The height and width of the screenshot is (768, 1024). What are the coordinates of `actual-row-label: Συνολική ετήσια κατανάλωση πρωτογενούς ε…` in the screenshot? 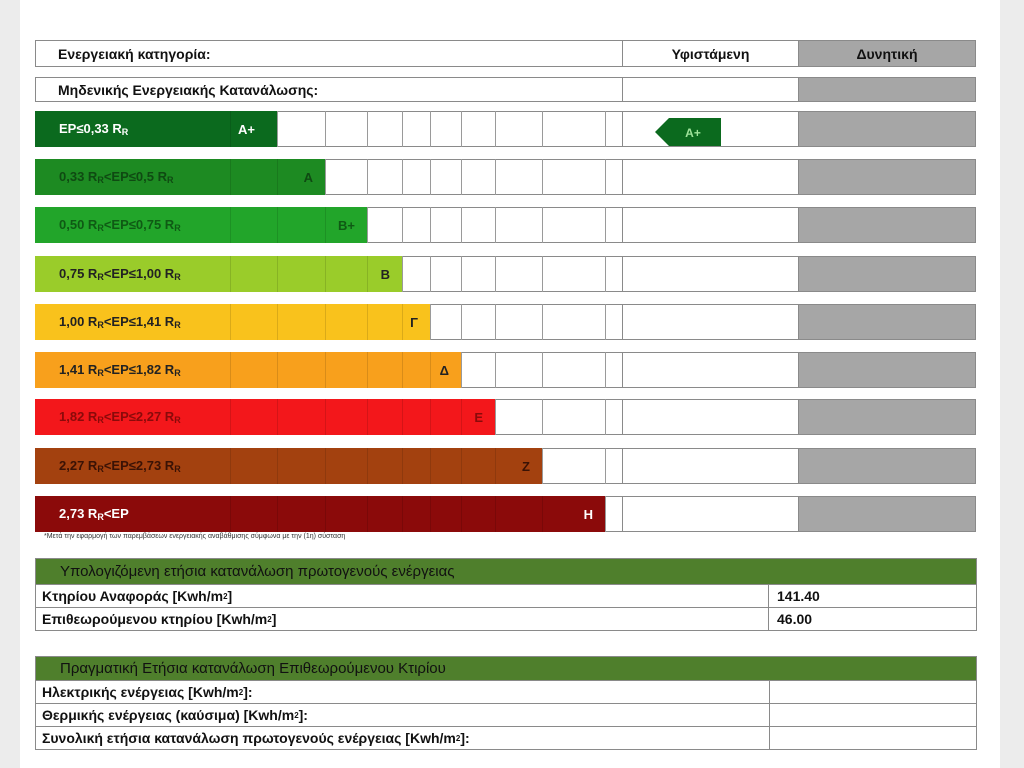 It's located at (402, 738).